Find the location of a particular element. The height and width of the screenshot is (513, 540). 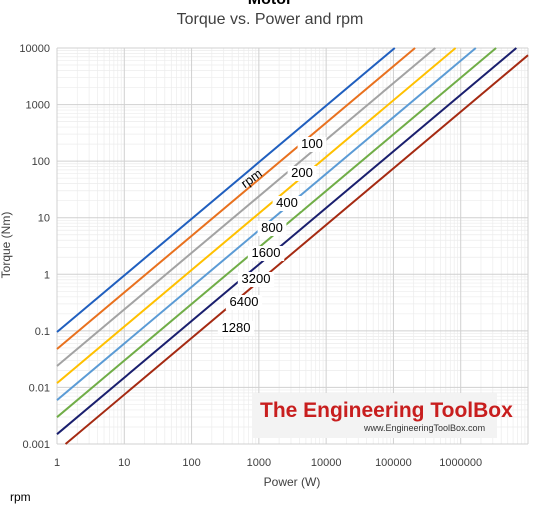

rpm-caption: rpm is located at coordinates (251, 178).